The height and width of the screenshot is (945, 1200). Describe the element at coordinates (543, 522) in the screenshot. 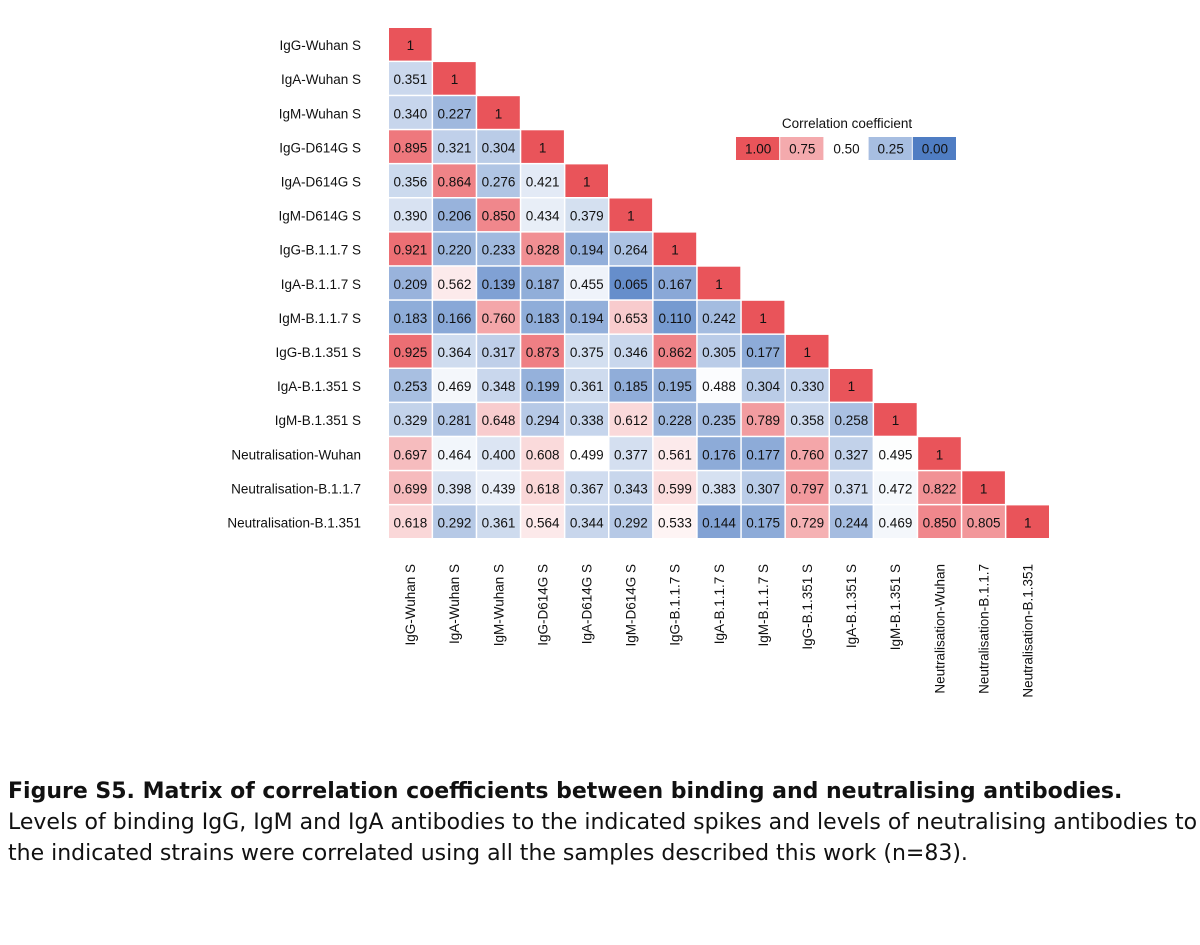

I see `cell-value-label: 0.564` at that location.